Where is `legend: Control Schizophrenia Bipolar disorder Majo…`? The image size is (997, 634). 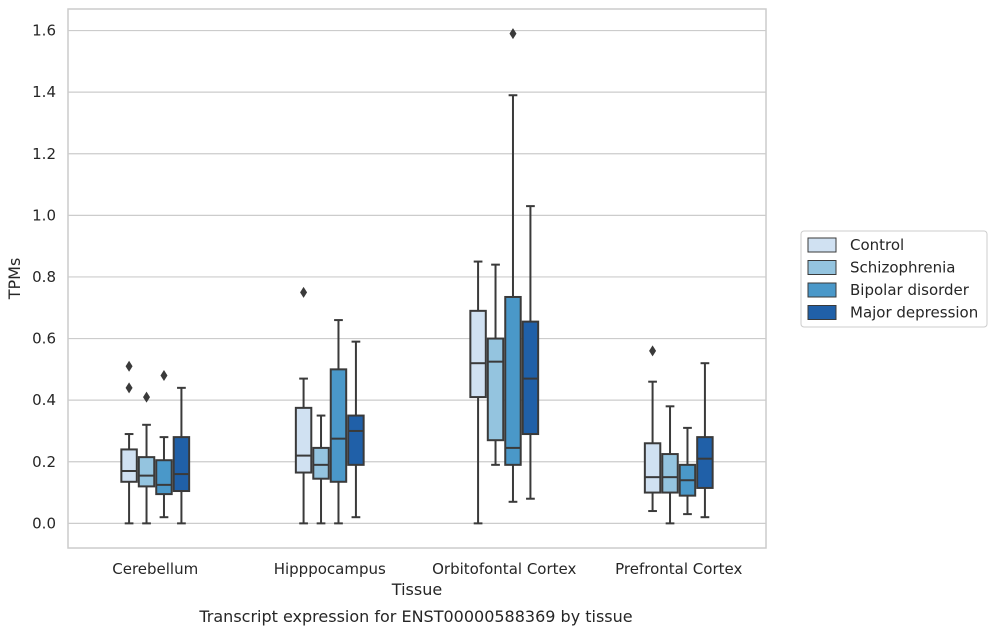
legend: Control Schizophrenia Bipolar disorder Majo… is located at coordinates (894, 279).